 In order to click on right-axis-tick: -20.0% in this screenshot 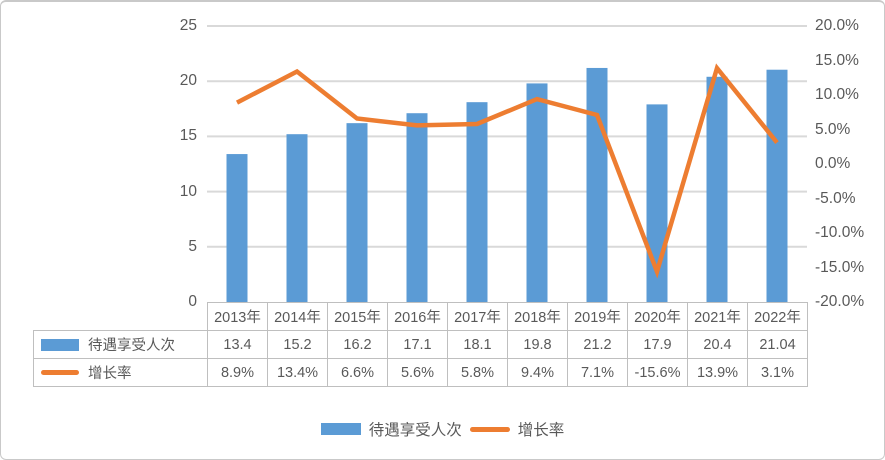, I will do `click(840, 301)`.